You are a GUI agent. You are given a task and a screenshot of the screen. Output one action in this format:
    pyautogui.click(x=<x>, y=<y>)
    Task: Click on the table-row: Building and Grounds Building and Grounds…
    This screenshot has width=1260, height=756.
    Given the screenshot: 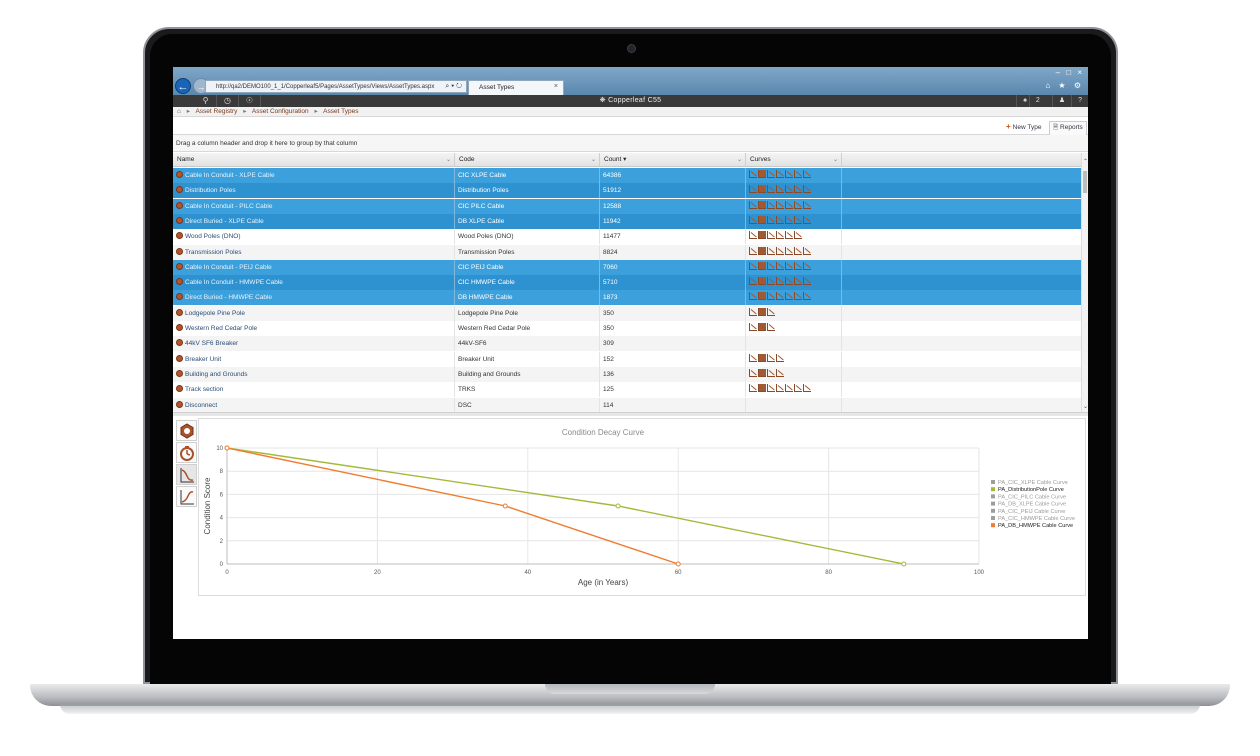 What is the action you would take?
    pyautogui.click(x=627, y=374)
    